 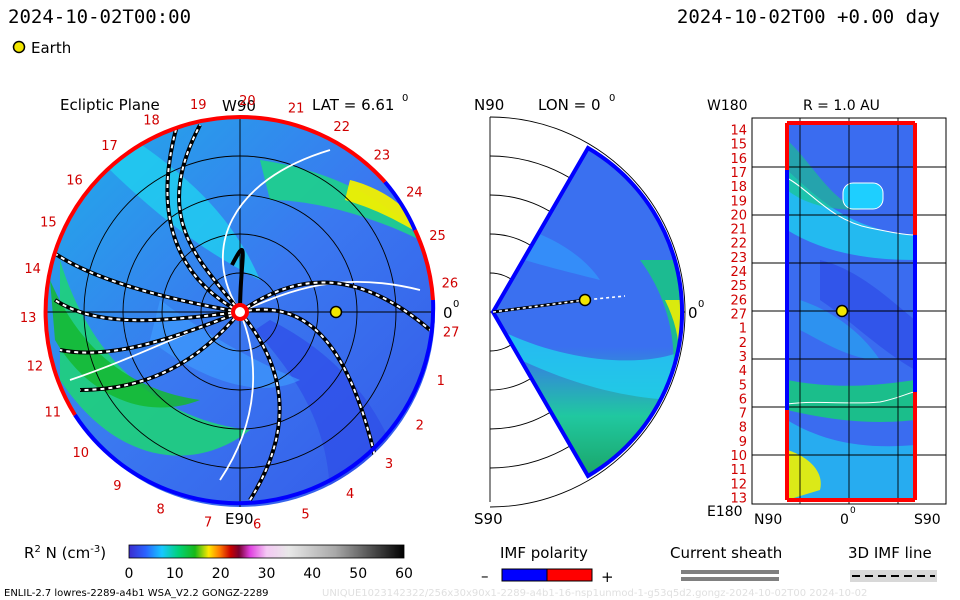 I want to click on imf-line-title: 3D IMF line, so click(x=890, y=553).